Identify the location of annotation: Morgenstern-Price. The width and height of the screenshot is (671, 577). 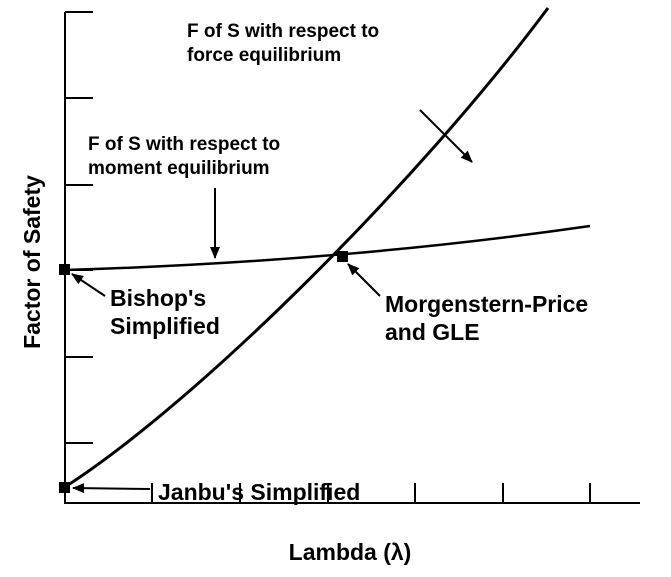
(486, 304).